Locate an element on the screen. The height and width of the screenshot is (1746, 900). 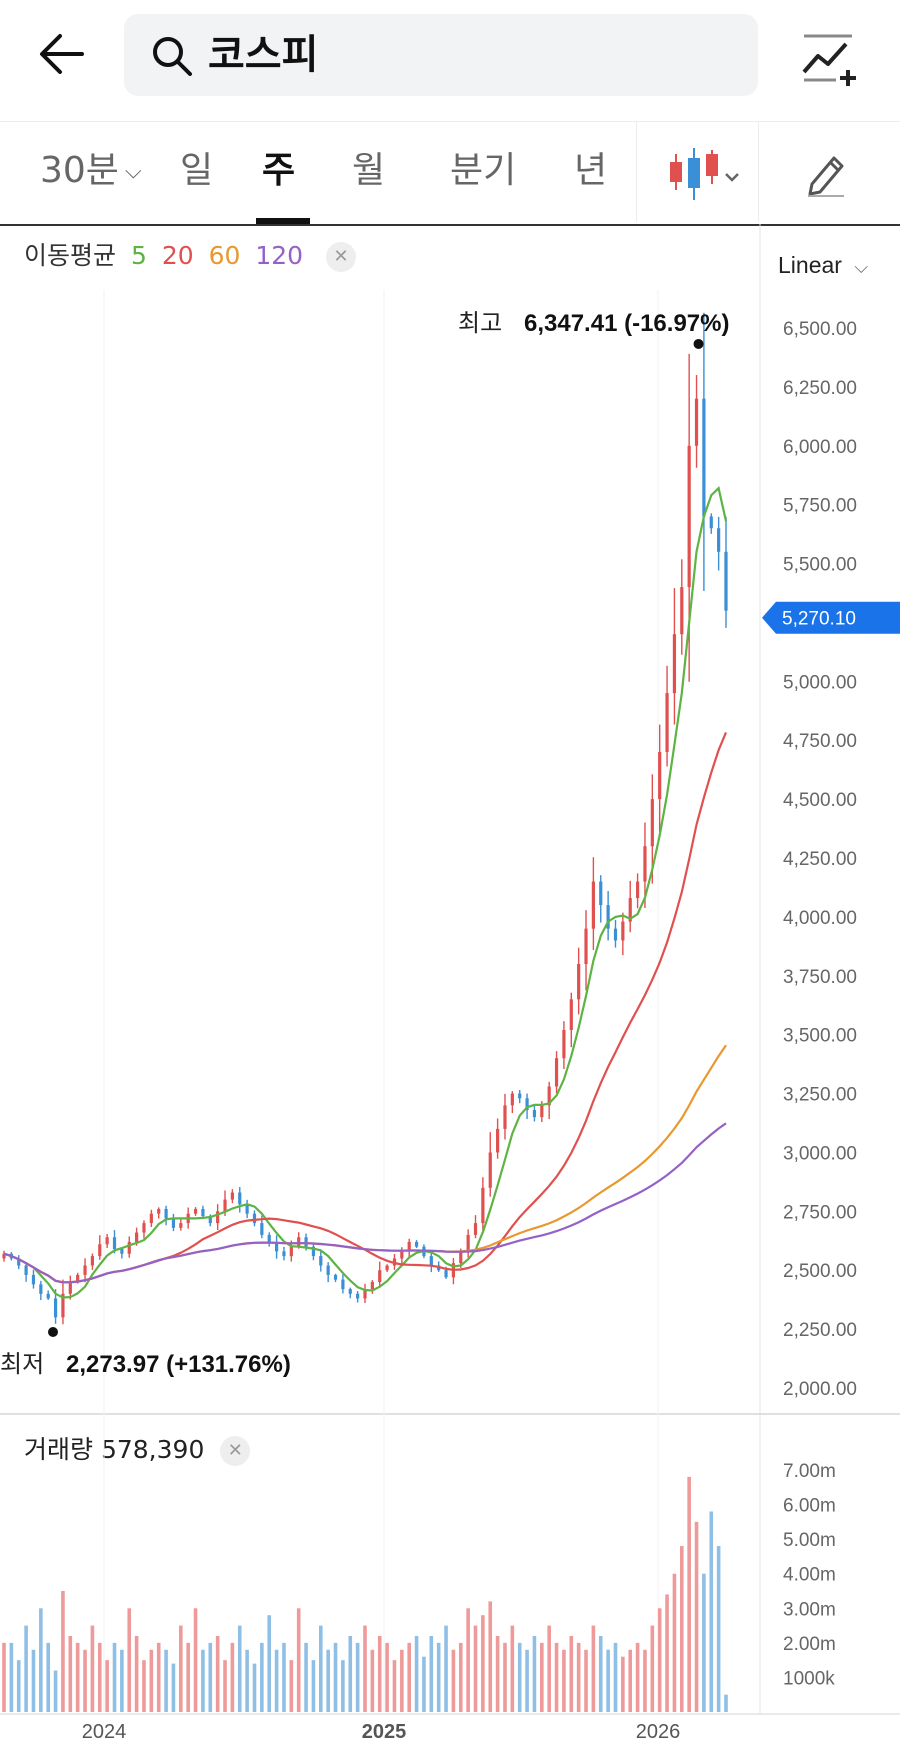
volume-tick-label: 7.00m is located at coordinates (809, 1471).